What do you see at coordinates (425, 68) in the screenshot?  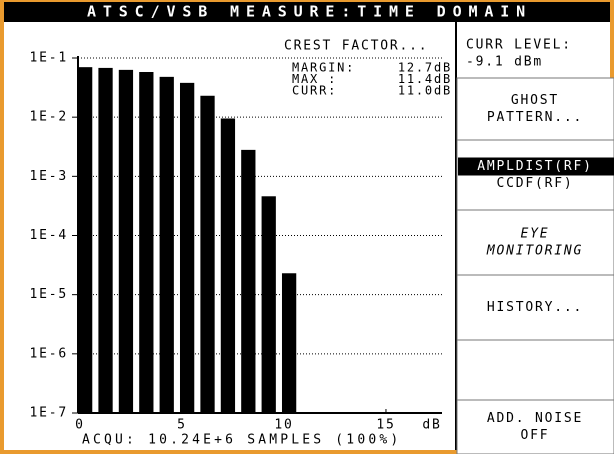 I see `crest-value: 12.7dB` at bounding box center [425, 68].